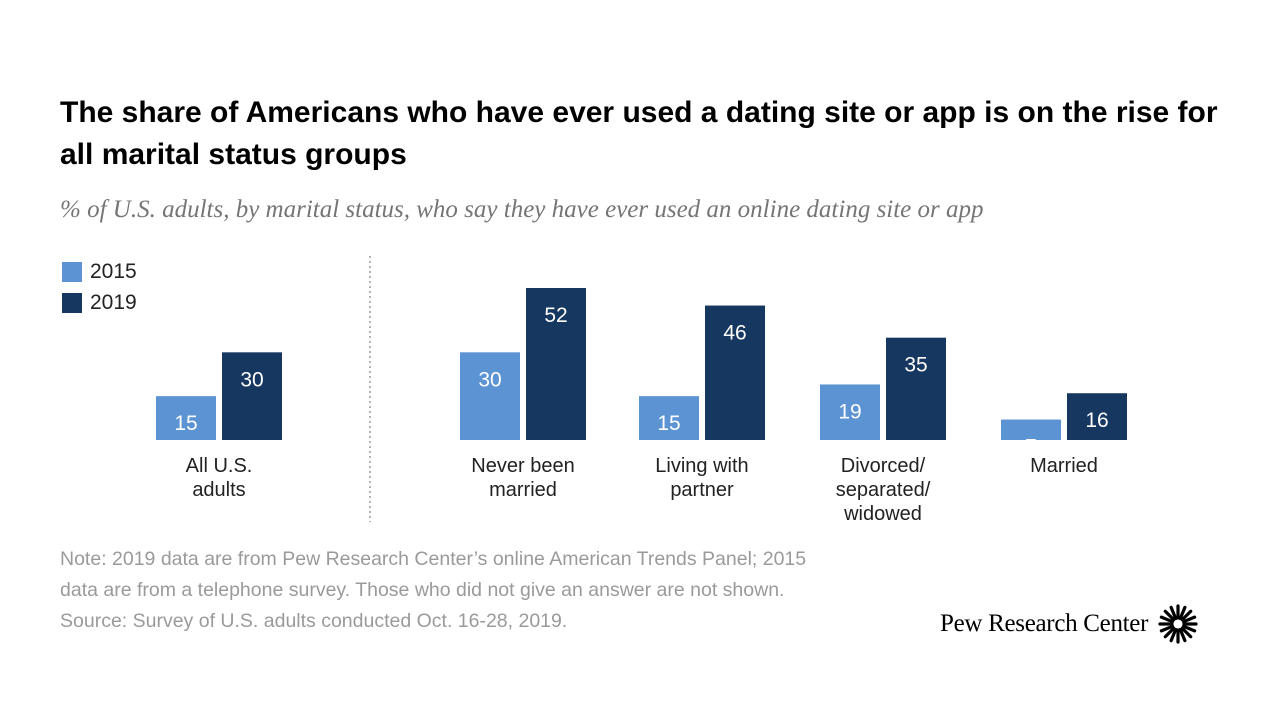 This screenshot has width=1280, height=720. Describe the element at coordinates (915, 365) in the screenshot. I see `data-label-2019-cat-3: 35` at that location.